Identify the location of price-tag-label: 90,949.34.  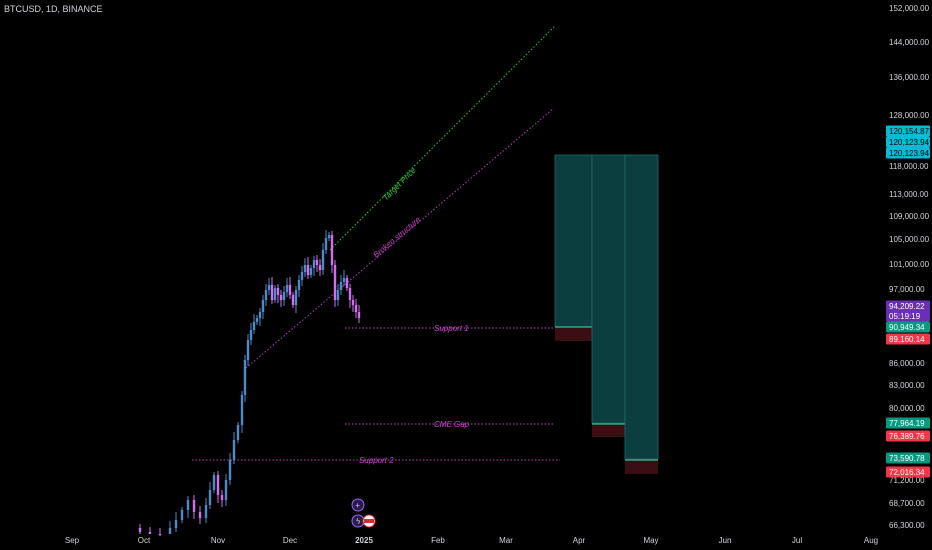
(907, 327).